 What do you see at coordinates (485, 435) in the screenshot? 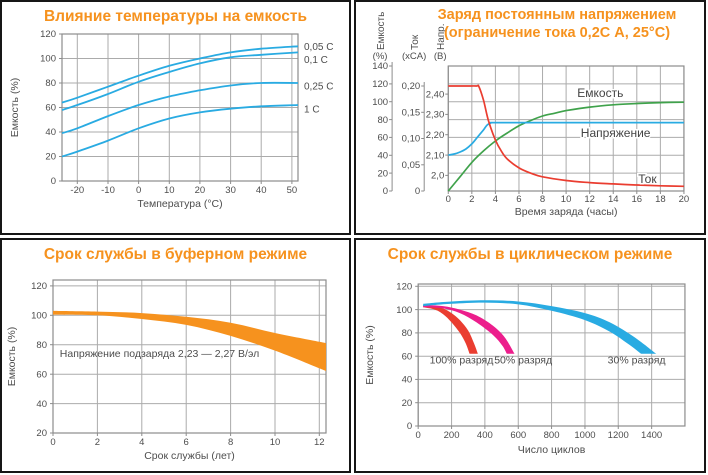
I see `svg-text: 400` at bounding box center [485, 435].